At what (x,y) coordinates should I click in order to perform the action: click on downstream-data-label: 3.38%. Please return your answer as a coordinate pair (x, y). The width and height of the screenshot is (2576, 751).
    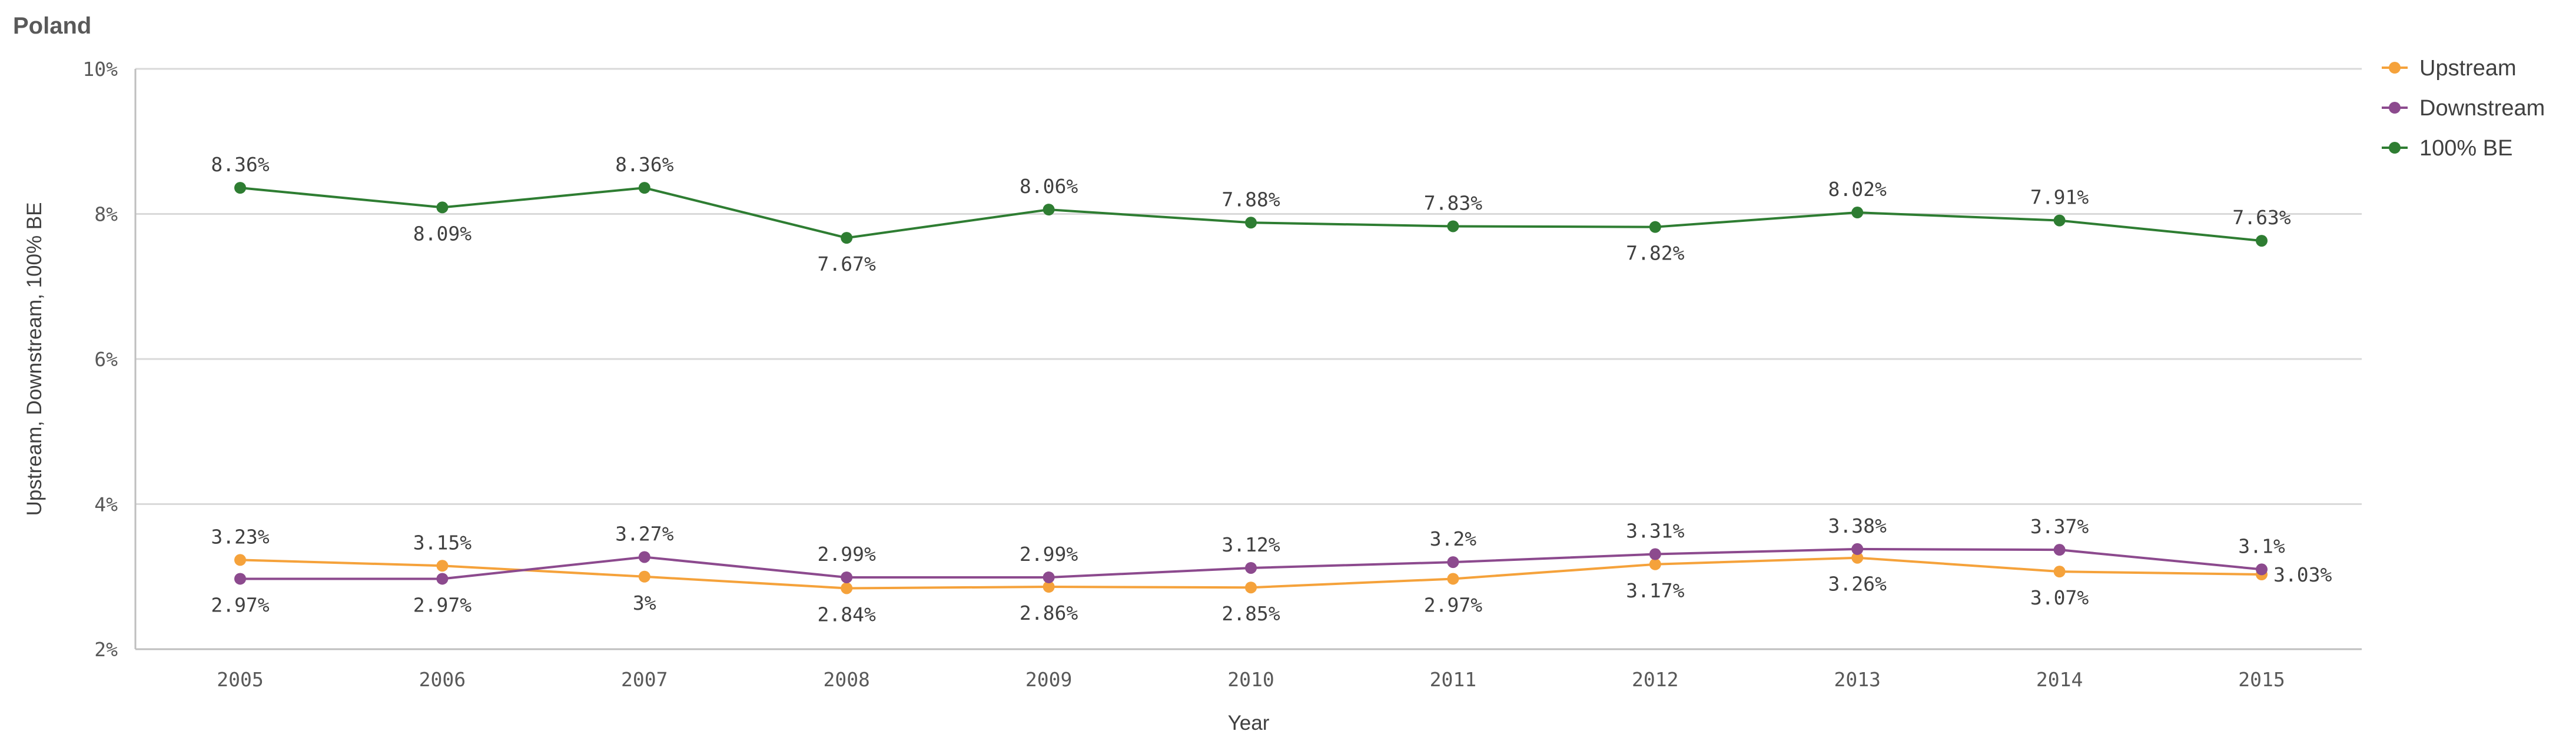
    Looking at the image, I should click on (1857, 525).